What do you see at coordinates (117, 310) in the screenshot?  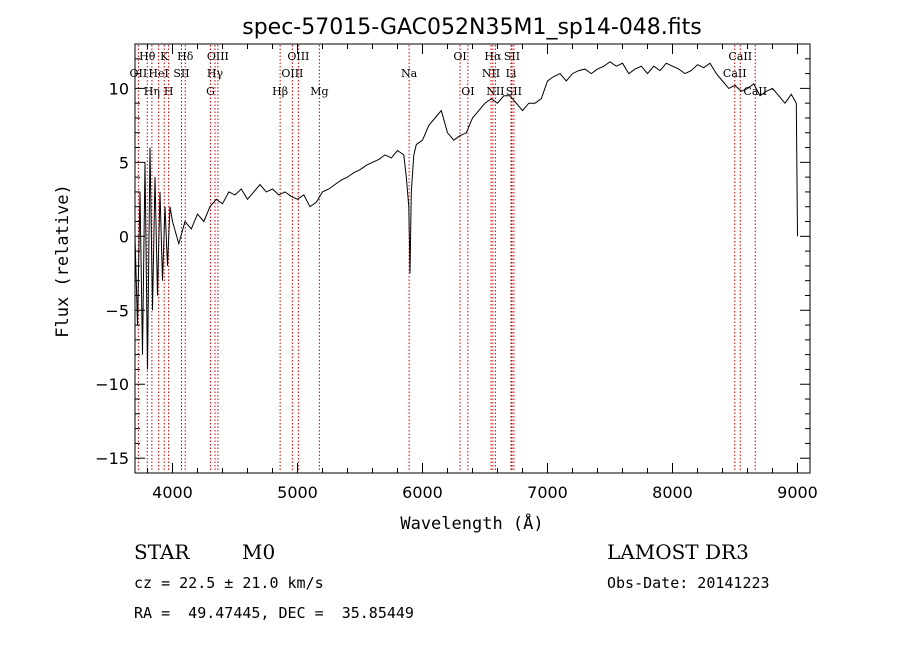 I see `y-tick-label: −5` at bounding box center [117, 310].